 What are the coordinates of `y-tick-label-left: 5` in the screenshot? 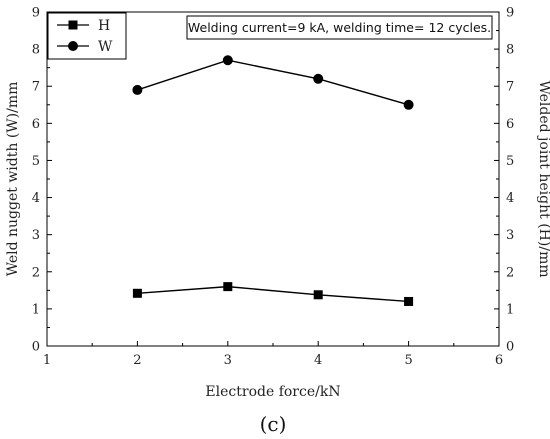 It's located at (36, 161).